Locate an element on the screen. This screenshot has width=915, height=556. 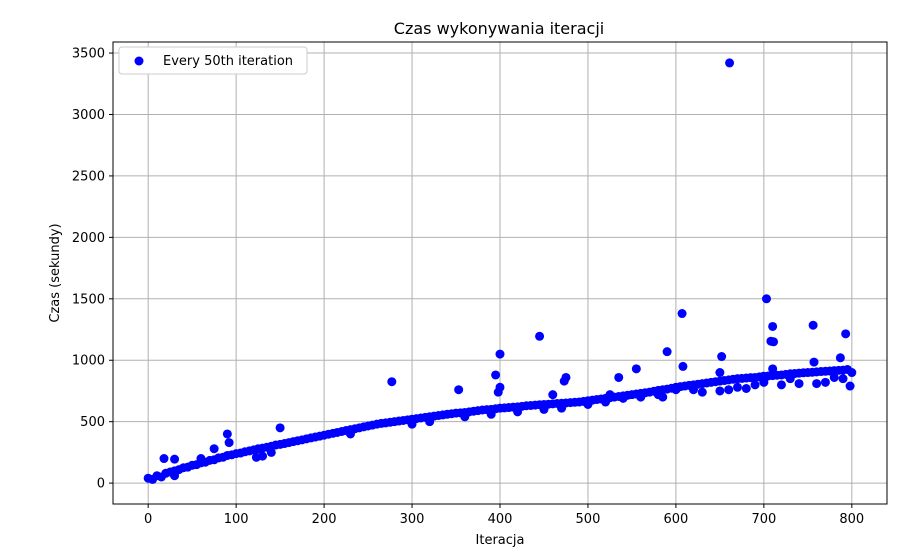
x-tick-label: 600 is located at coordinates (675, 519).